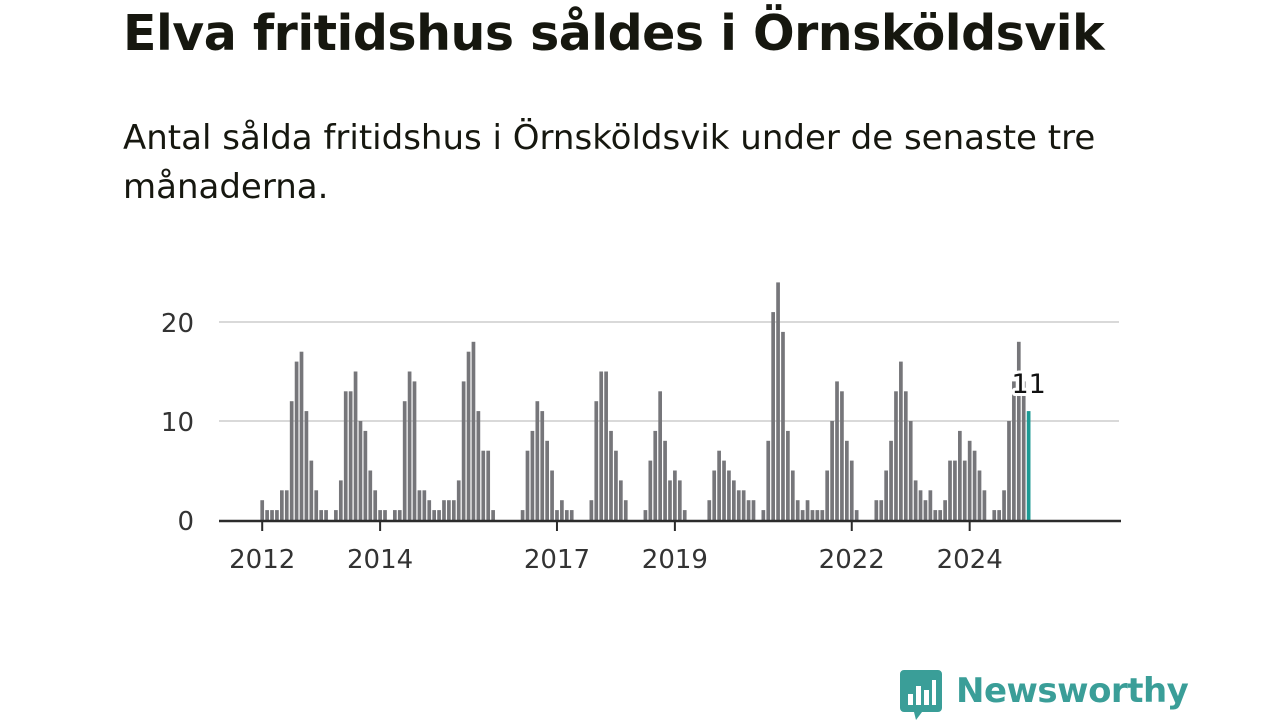 The width and height of the screenshot is (1280, 720). I want to click on axes, so click(670, 525).